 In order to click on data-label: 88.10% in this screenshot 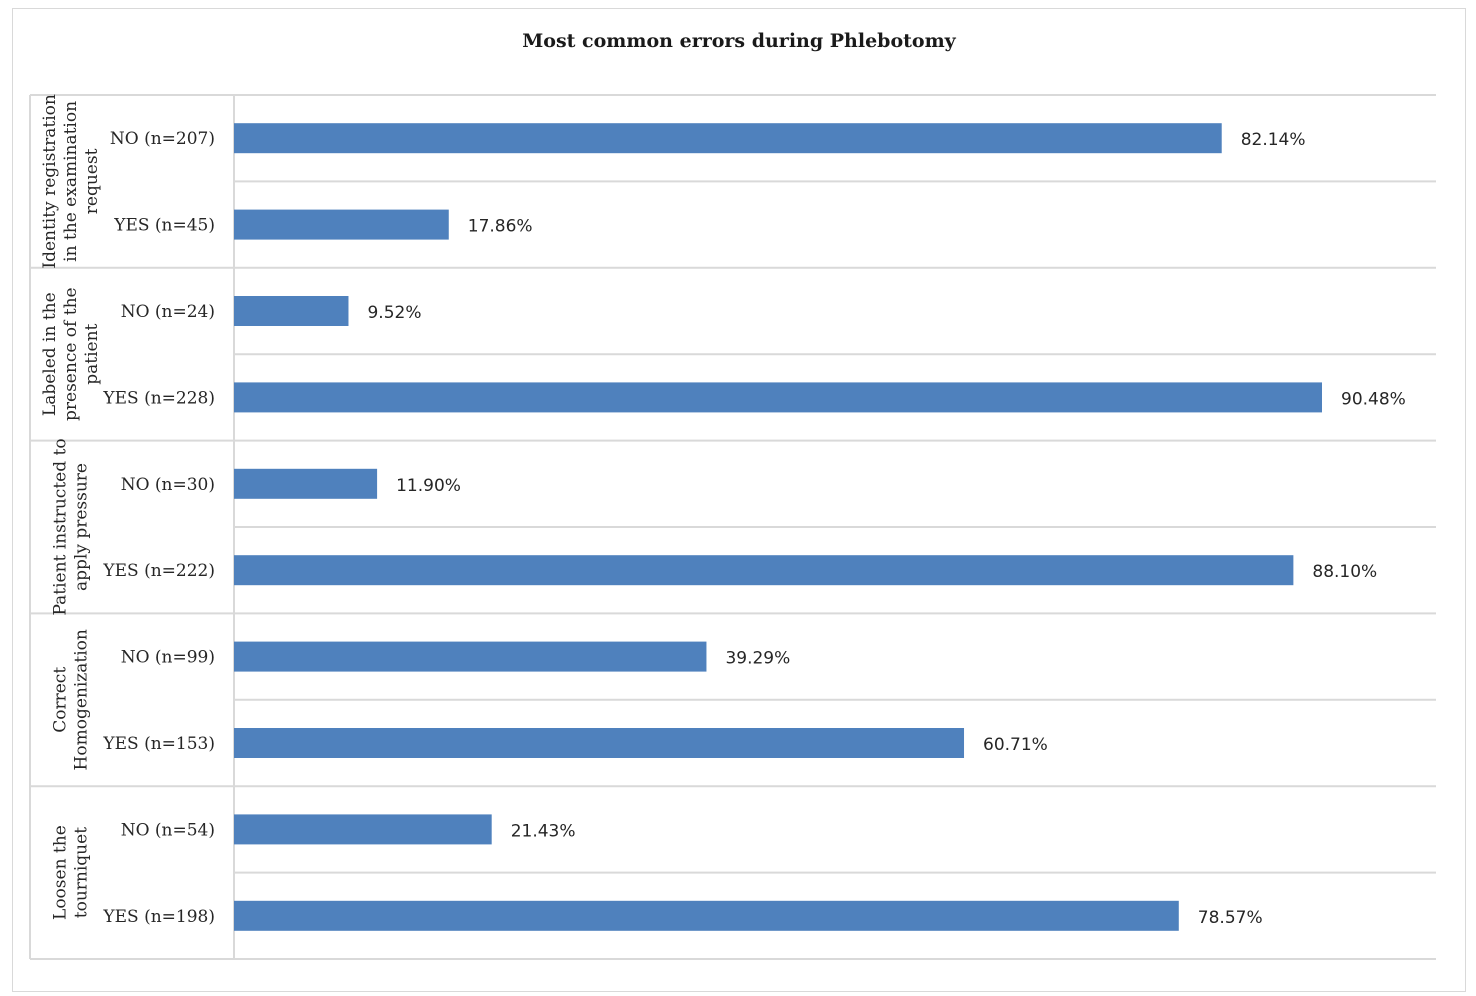, I will do `click(1344, 572)`.